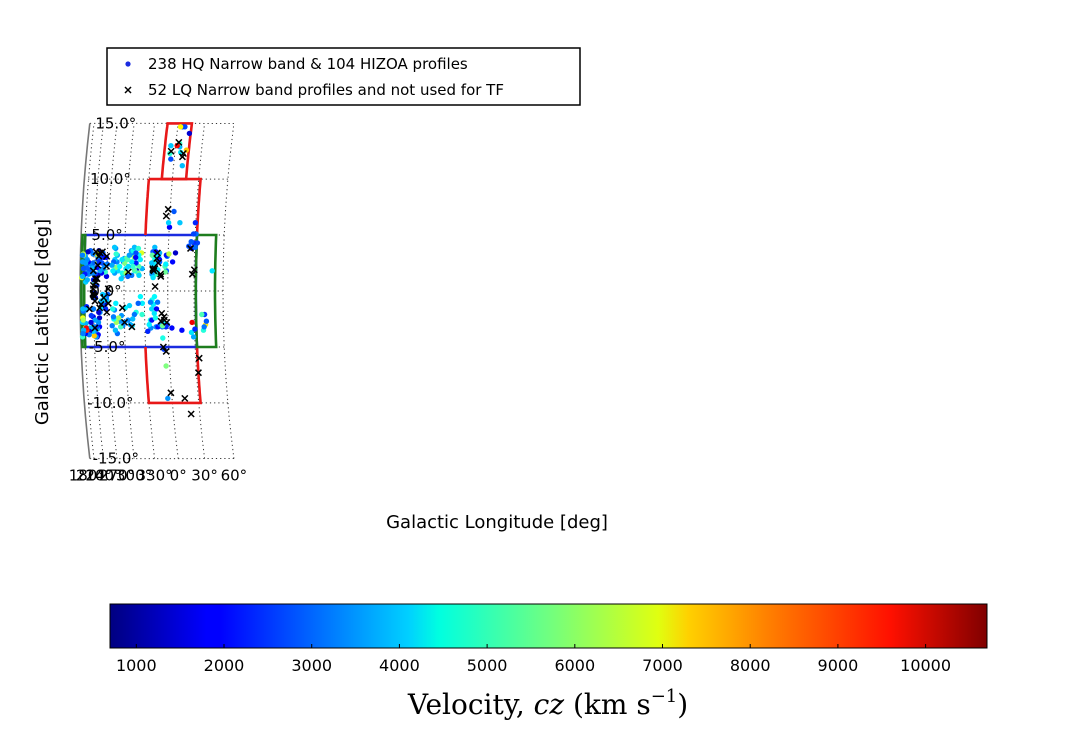  I want to click on colorbar-tick-label: 3000, so click(311, 665).